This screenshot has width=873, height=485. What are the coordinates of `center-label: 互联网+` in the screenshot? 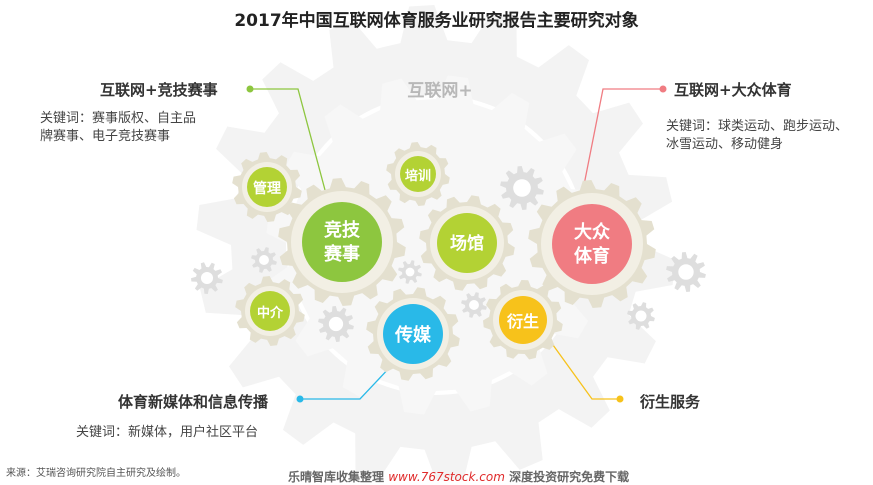 It's located at (439, 91).